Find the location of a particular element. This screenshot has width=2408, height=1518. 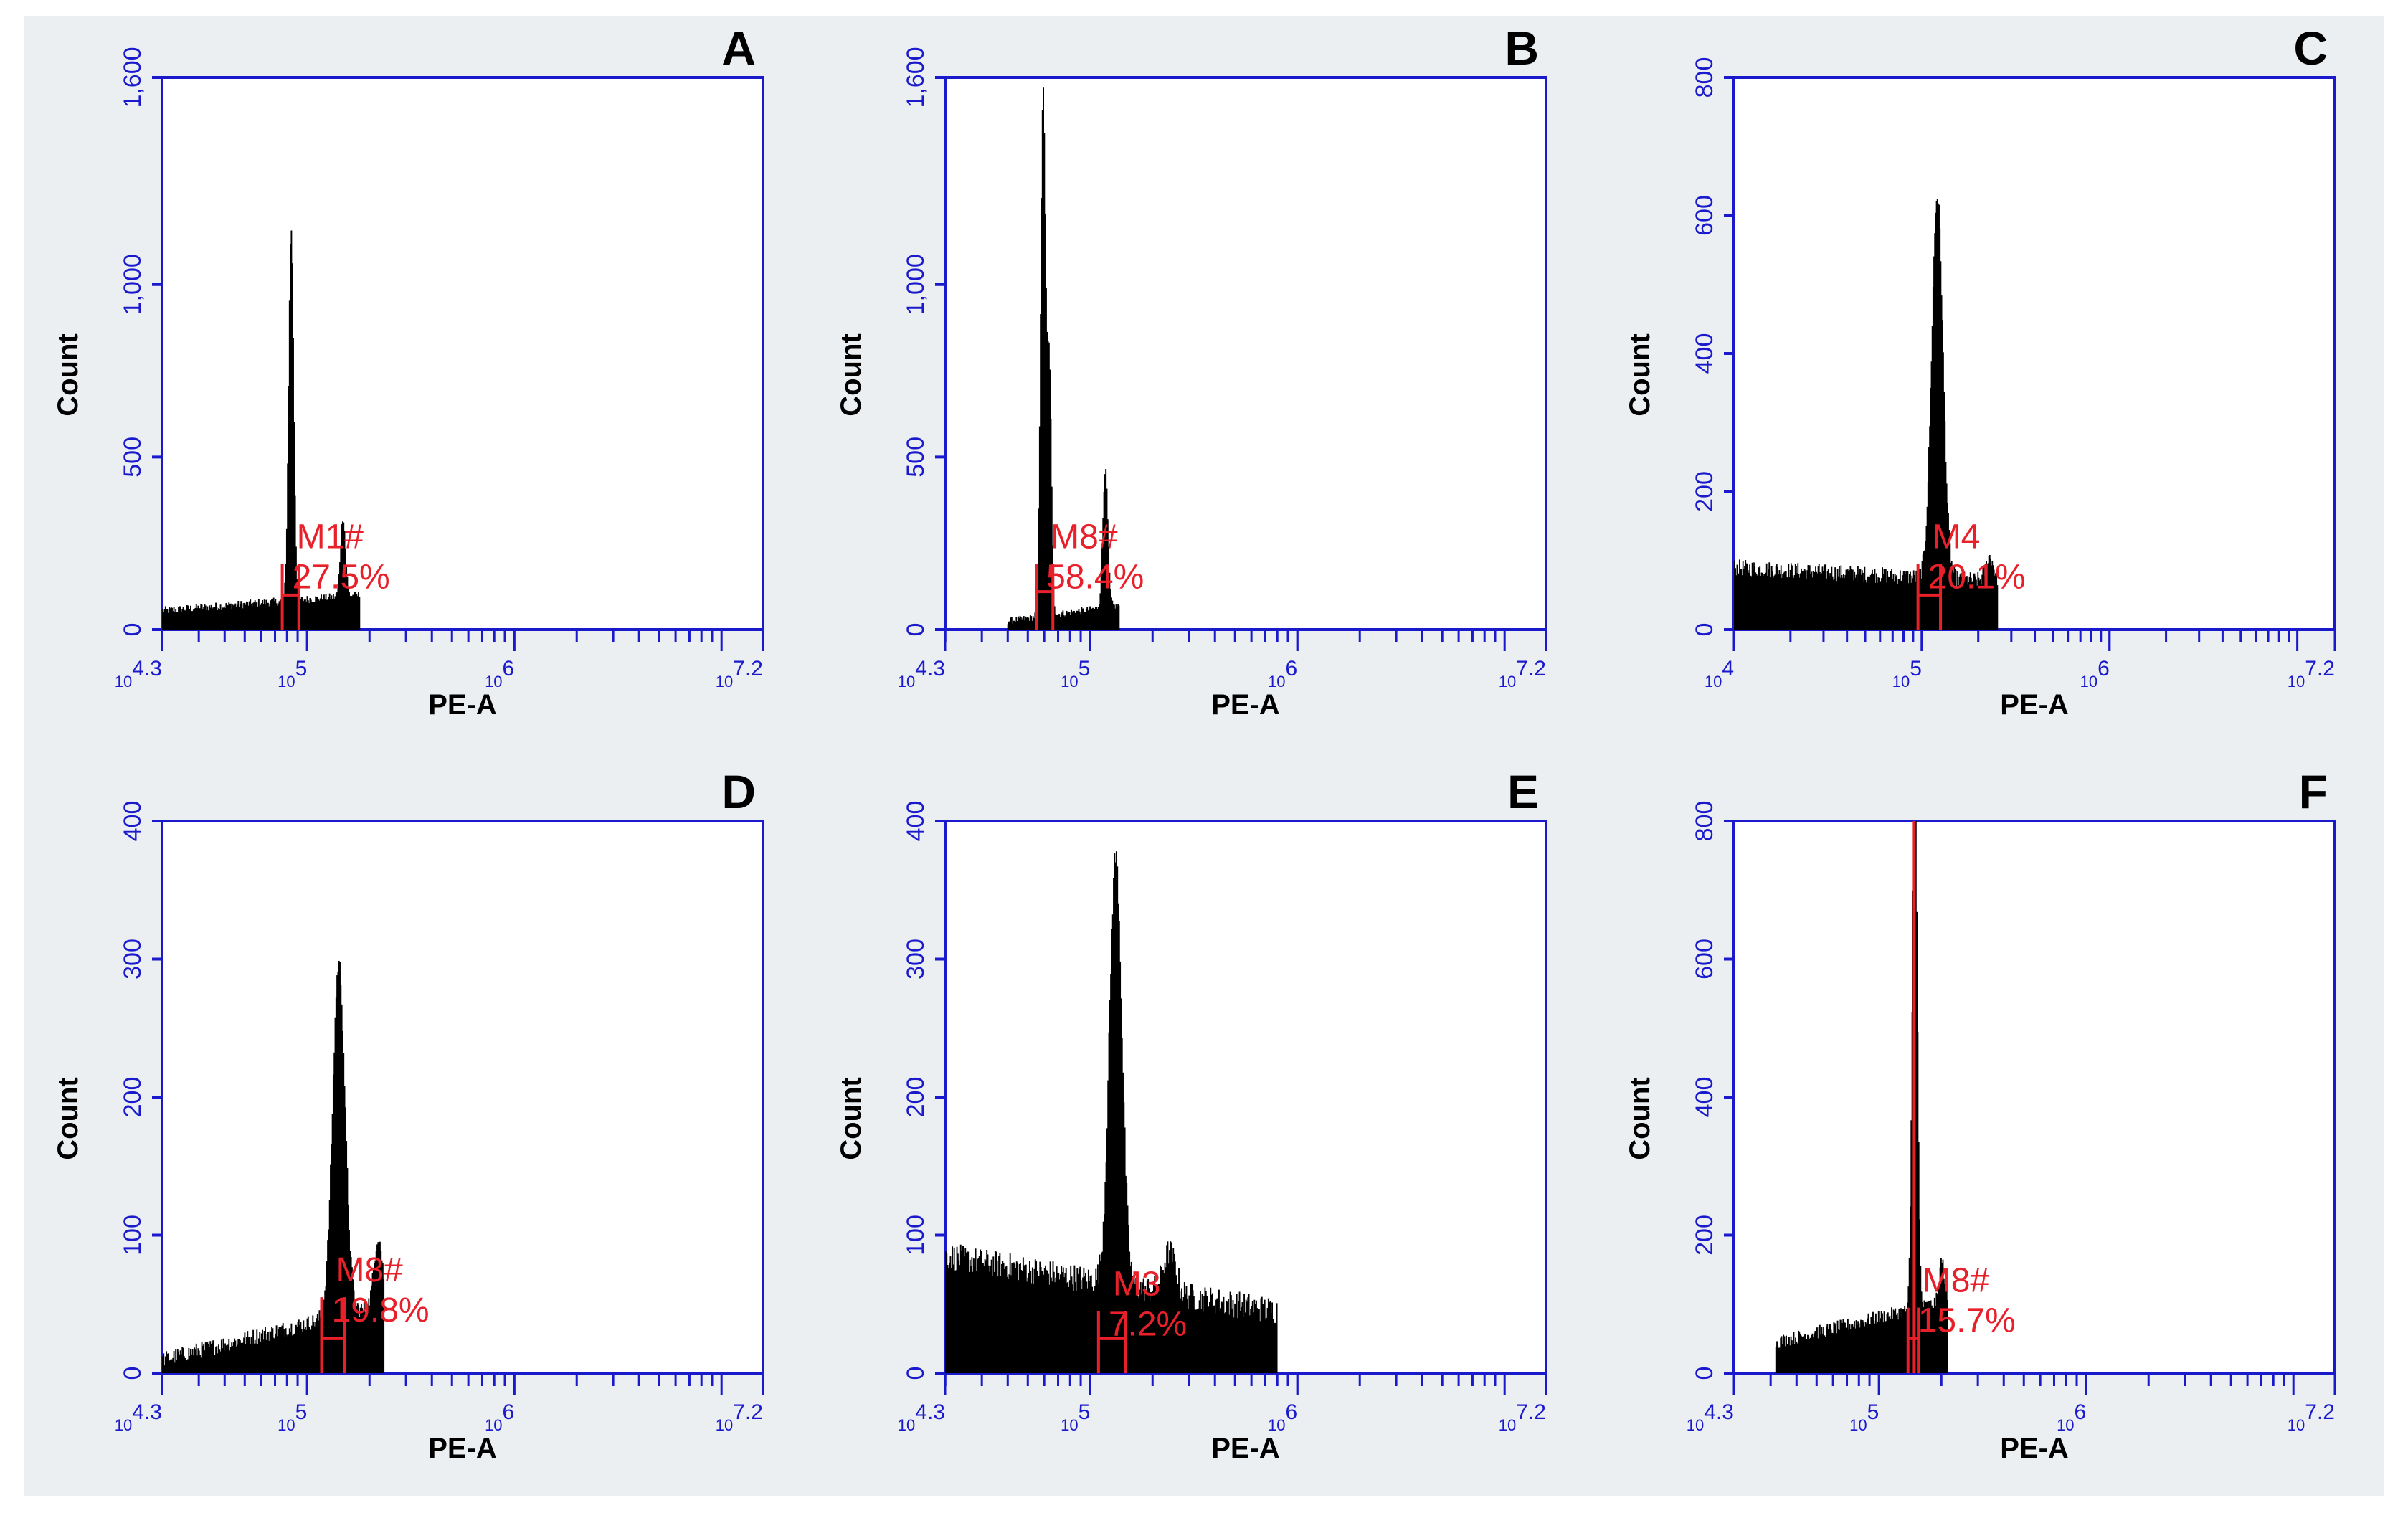

x-tick-label: 10⁶ is located at coordinates (499, 674).